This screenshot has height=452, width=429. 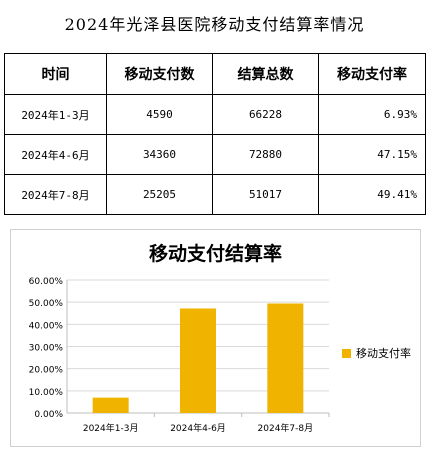 What do you see at coordinates (215, 253) in the screenshot?
I see `chart-title: 移动支付结算率` at bounding box center [215, 253].